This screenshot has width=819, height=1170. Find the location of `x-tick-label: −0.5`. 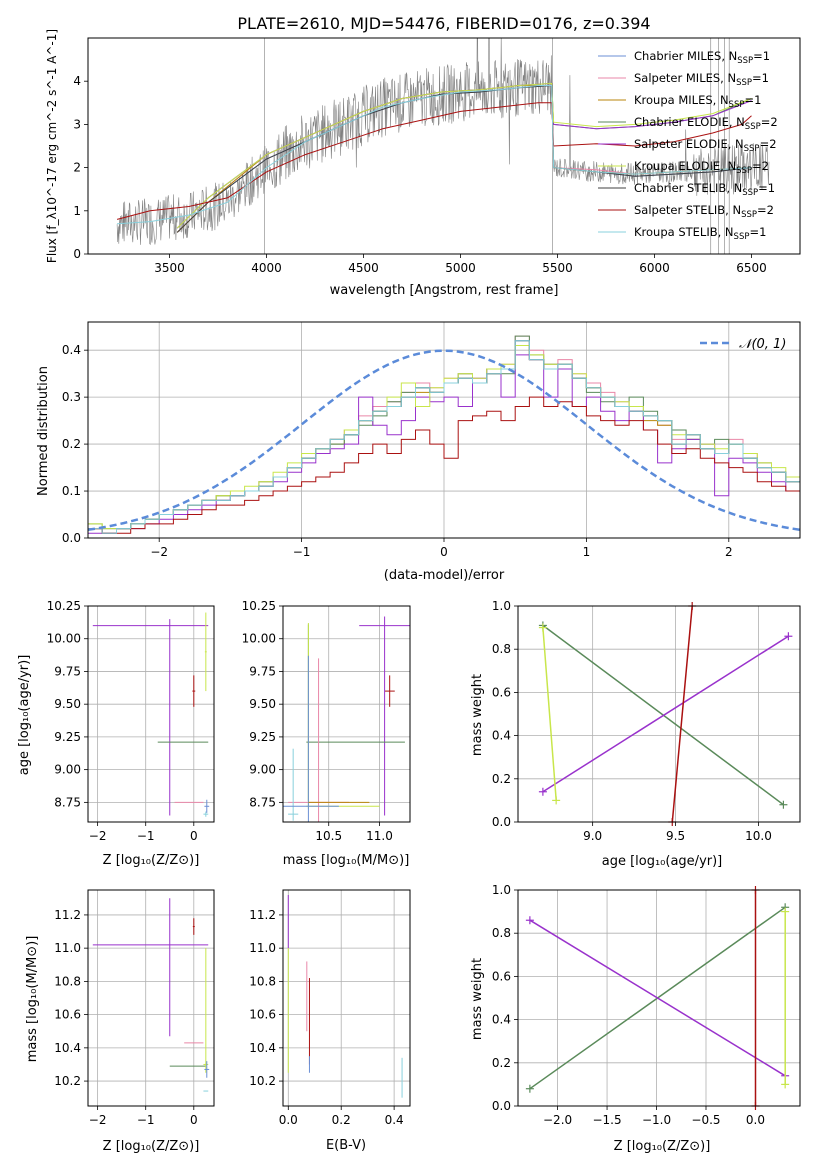

x-tick-label: −0.5 is located at coordinates (705, 1120).